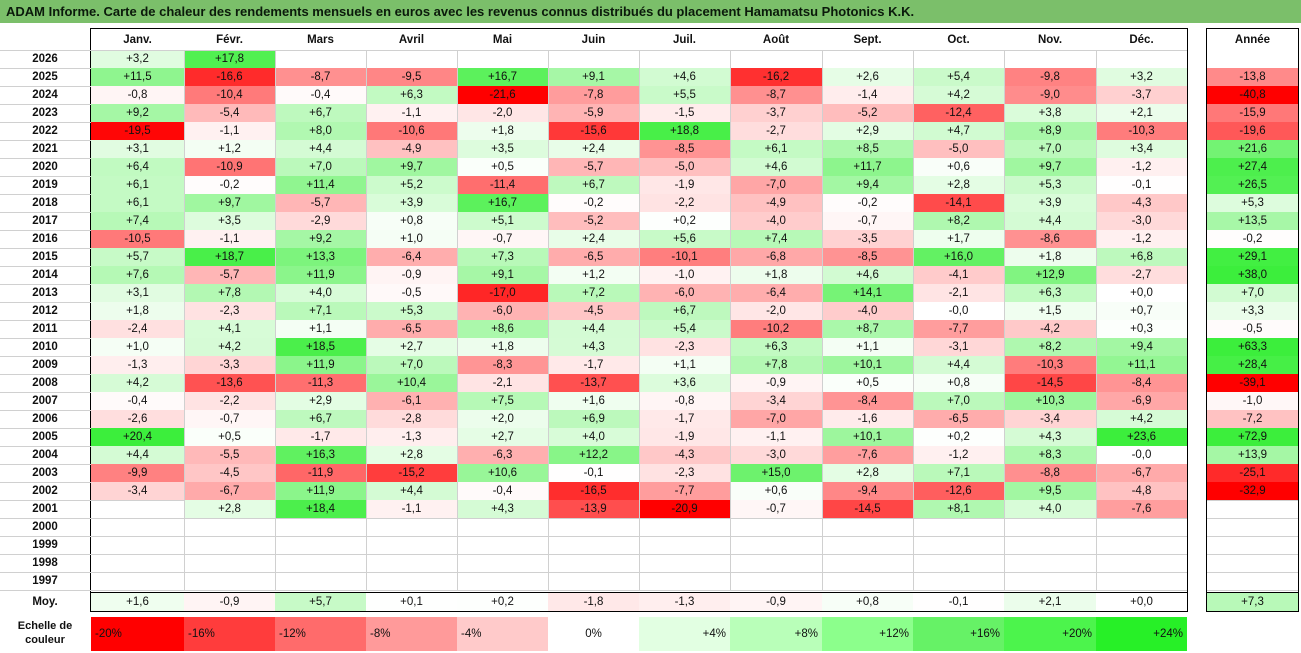 This screenshot has width=1301, height=653. Describe the element at coordinates (593, 40) in the screenshot. I see `month-header: Juin` at that location.